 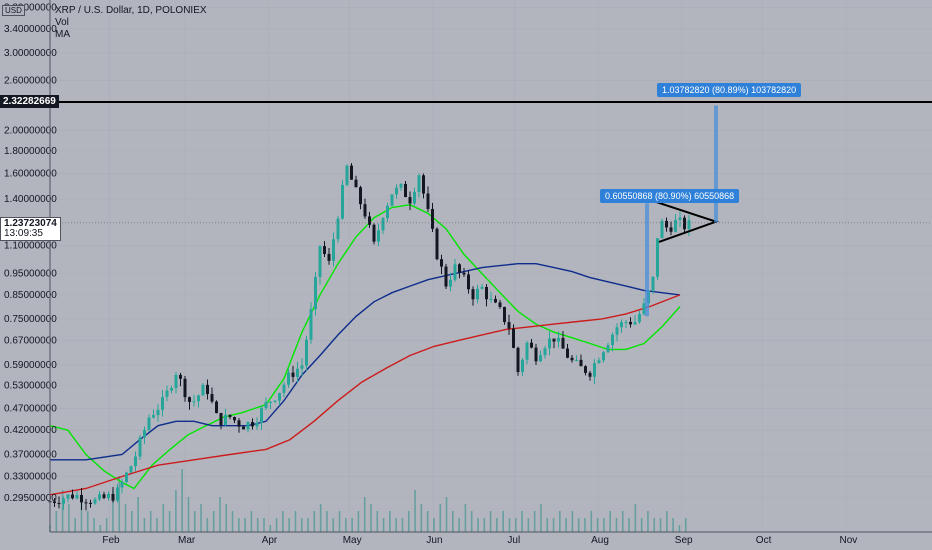 What do you see at coordinates (600, 540) in the screenshot?
I see `x-tick-label: Aug` at bounding box center [600, 540].